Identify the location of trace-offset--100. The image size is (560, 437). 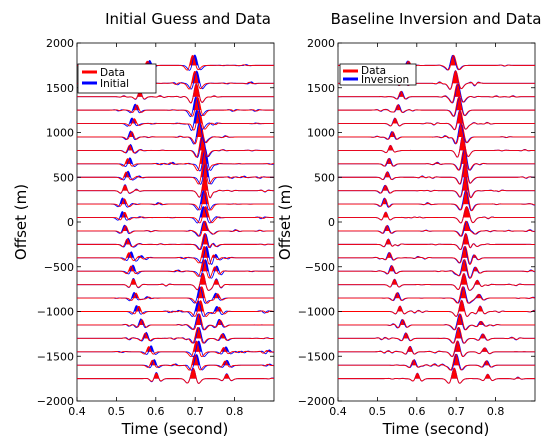
(437, 228).